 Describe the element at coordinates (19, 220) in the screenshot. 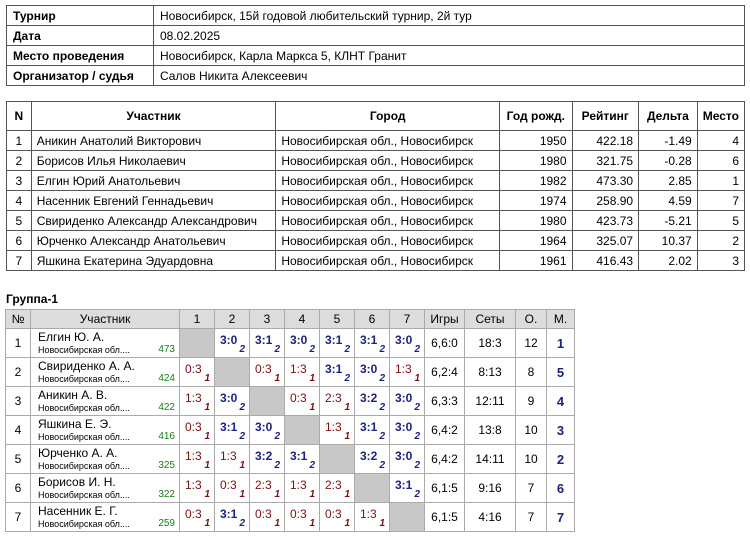

I see `participant-cell: 5` at that location.